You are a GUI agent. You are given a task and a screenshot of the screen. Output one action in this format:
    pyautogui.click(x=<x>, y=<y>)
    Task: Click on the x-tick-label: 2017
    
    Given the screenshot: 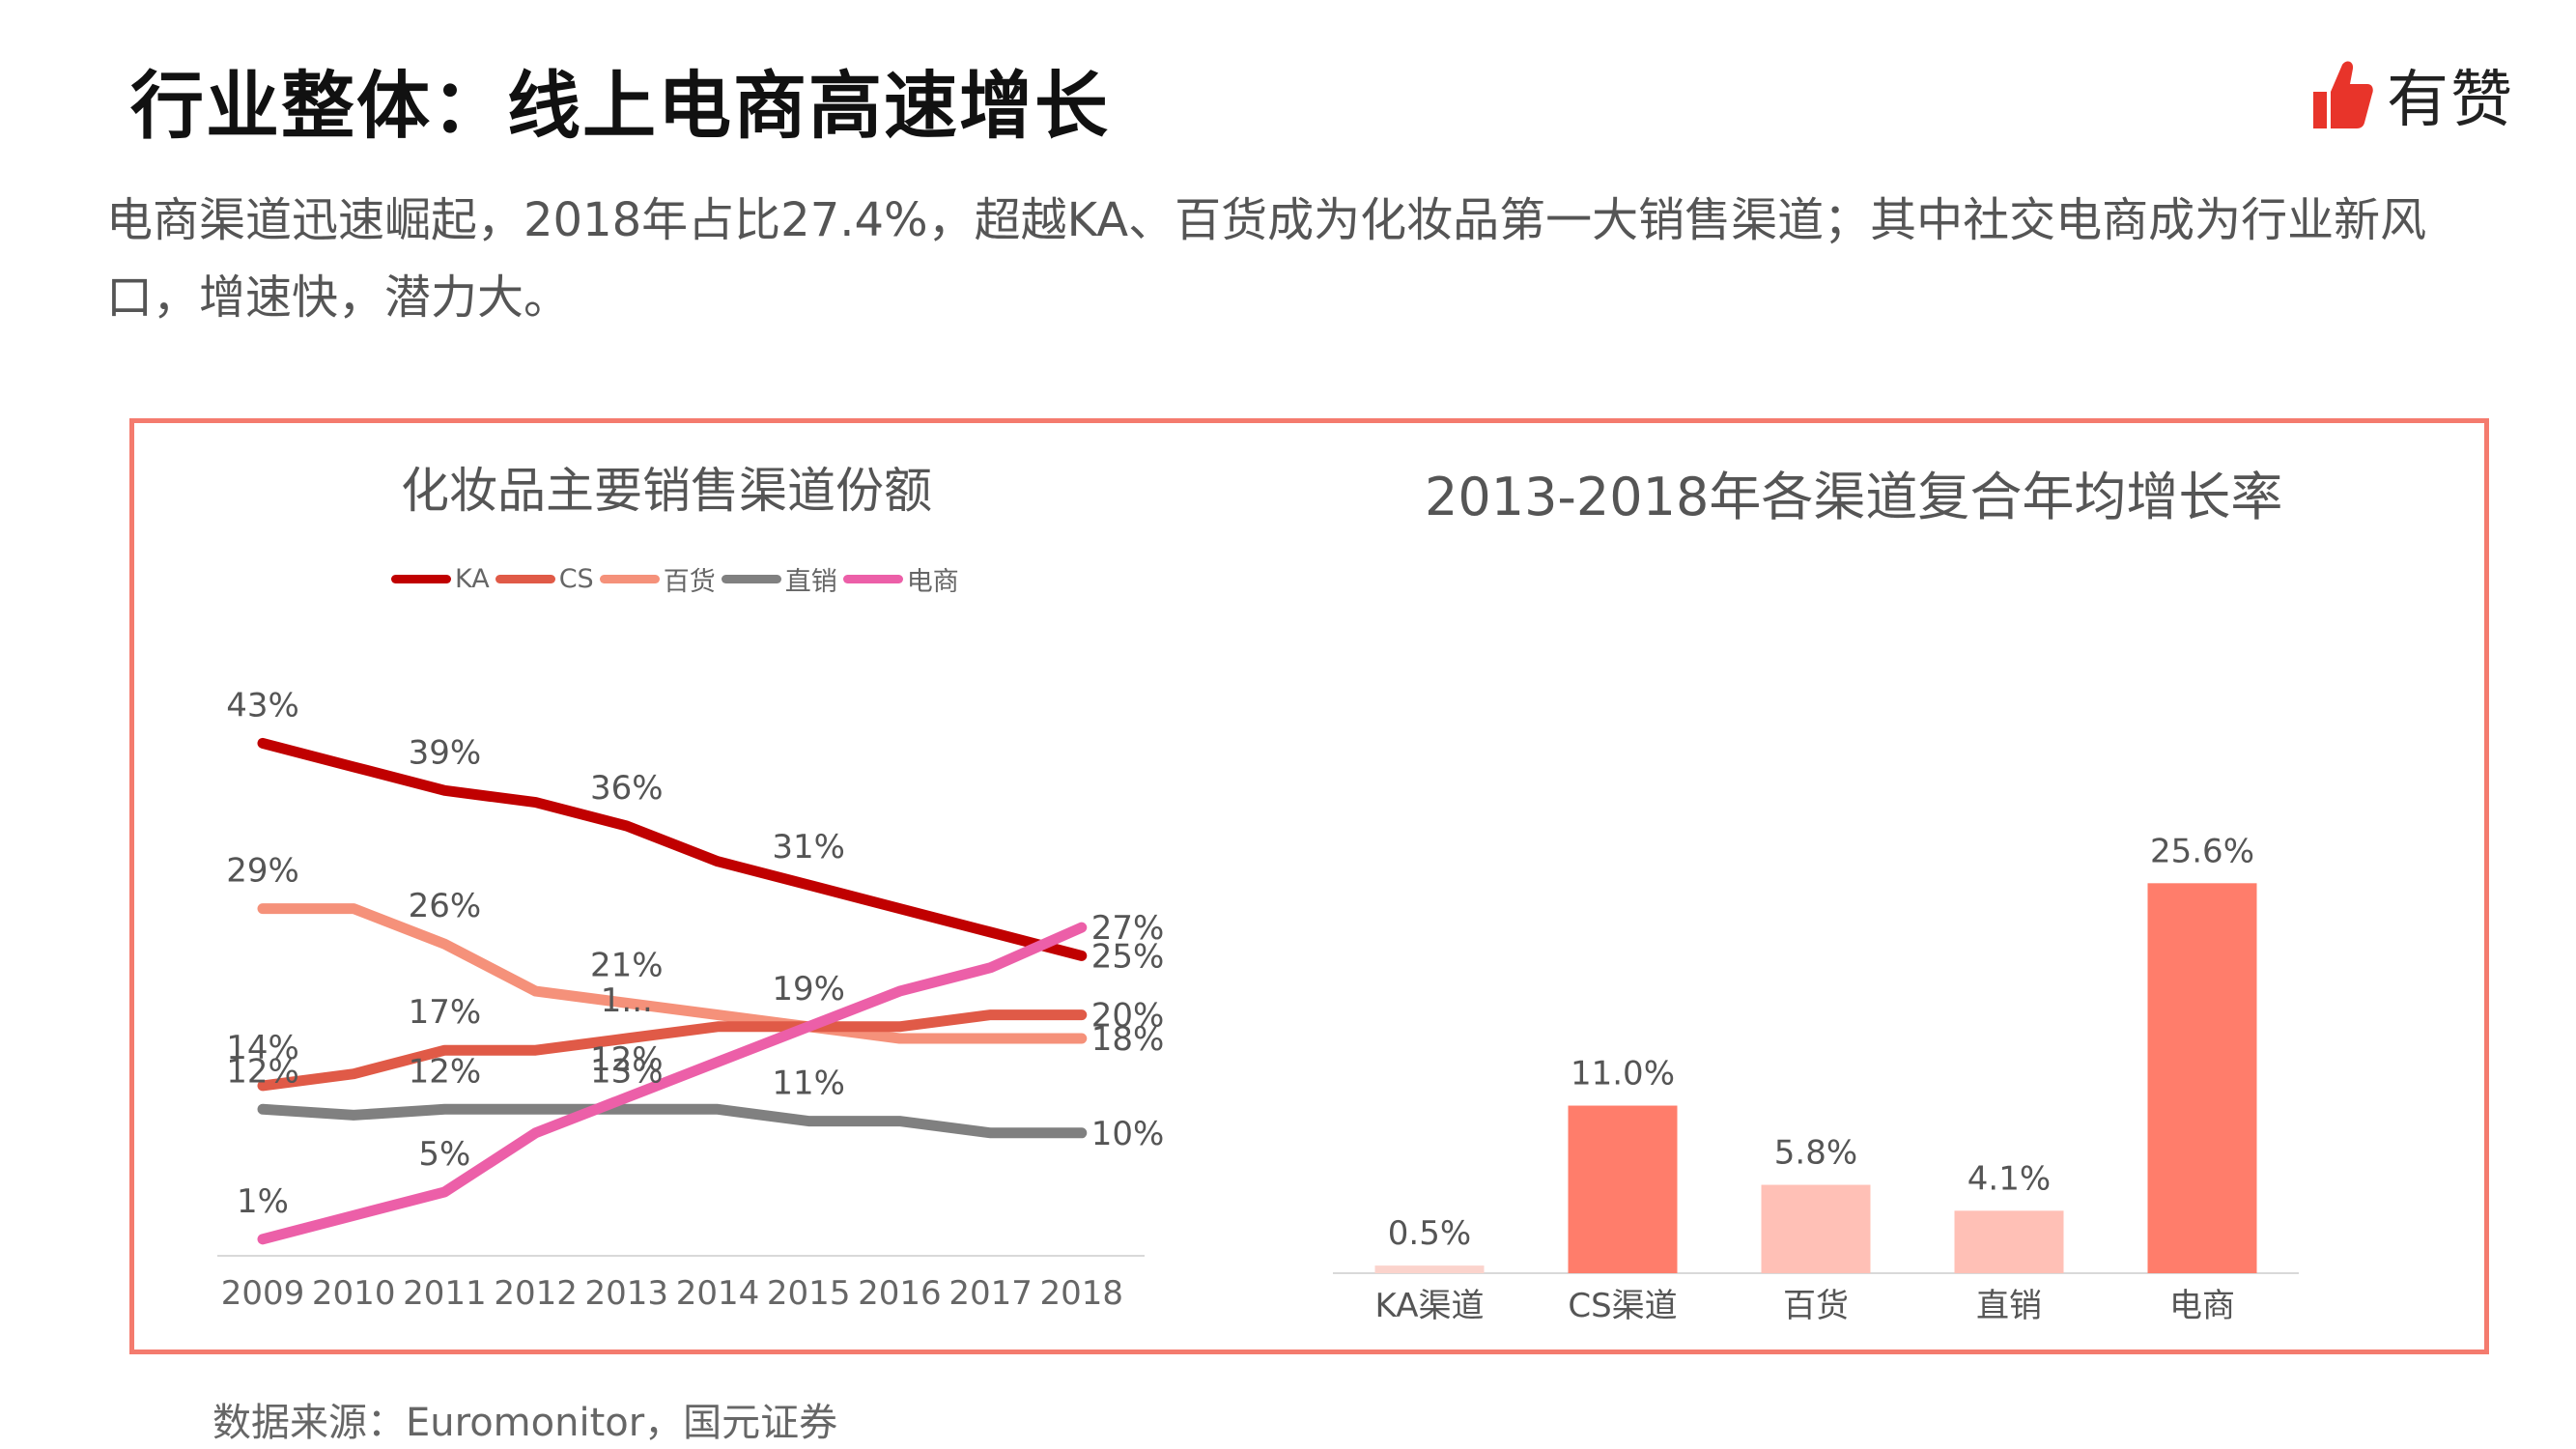 What is the action you would take?
    pyautogui.click(x=990, y=1293)
    